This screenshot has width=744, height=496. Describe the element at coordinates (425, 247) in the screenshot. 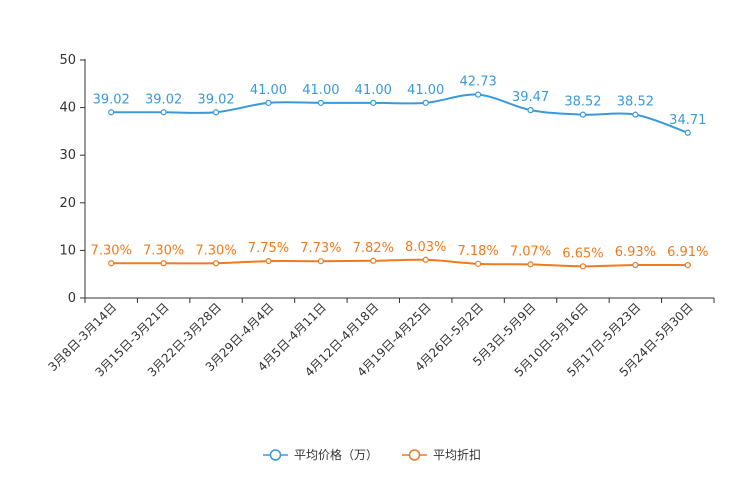

I see `data-label: 8.03%` at that location.